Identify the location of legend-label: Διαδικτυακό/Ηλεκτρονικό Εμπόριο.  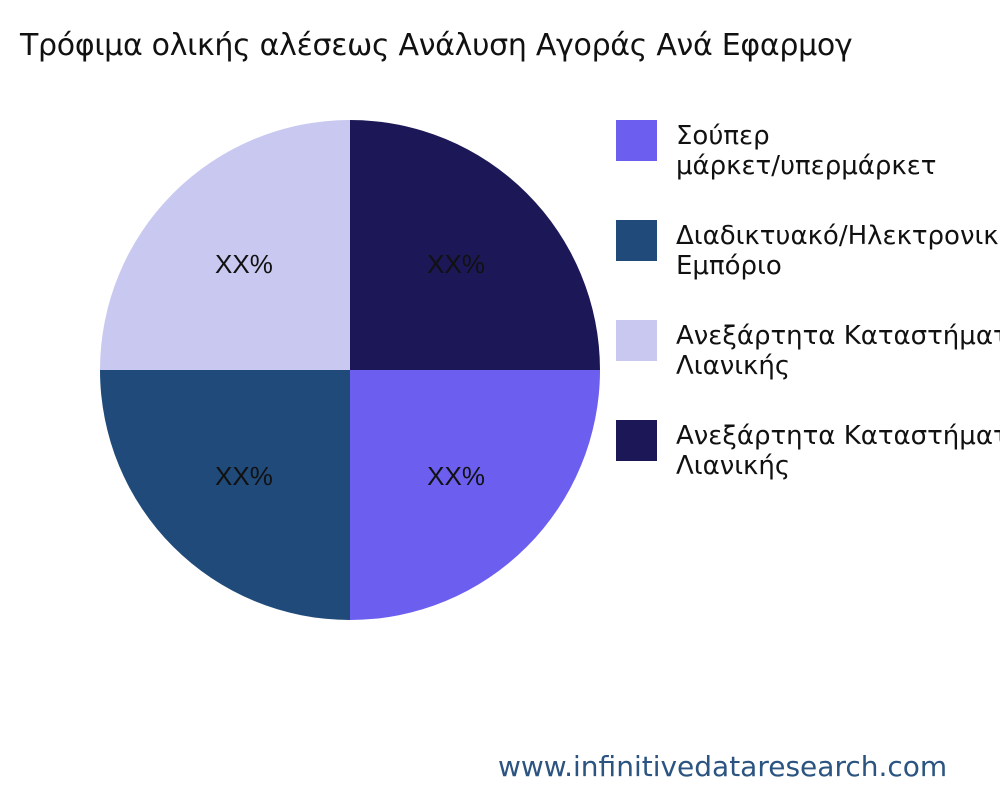
(838, 251).